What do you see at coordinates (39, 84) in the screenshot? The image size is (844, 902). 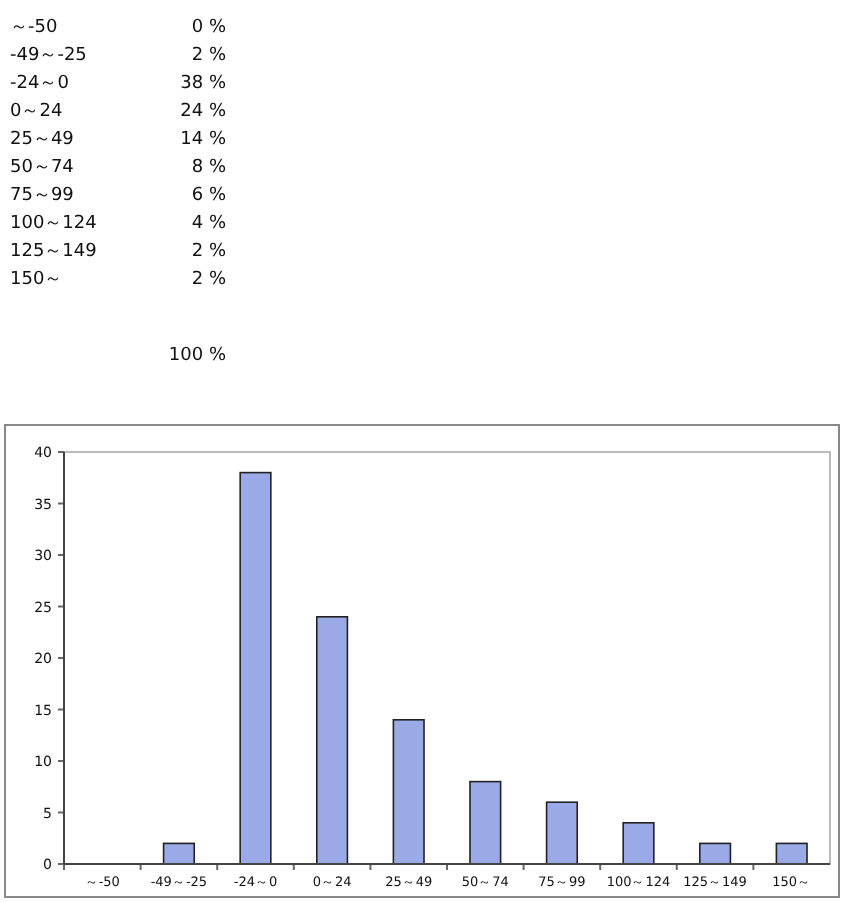 I see `category-label: -24～0` at bounding box center [39, 84].